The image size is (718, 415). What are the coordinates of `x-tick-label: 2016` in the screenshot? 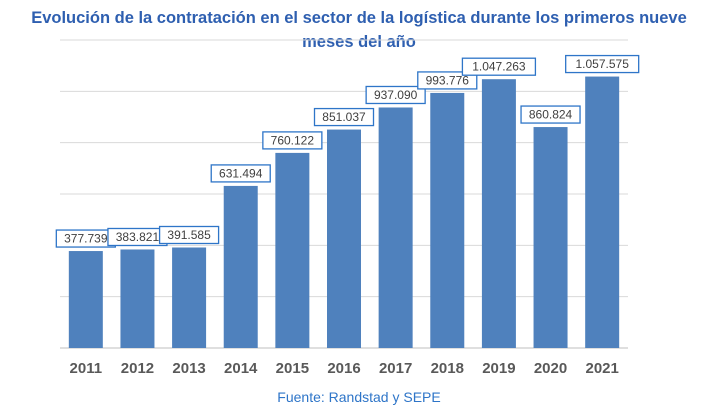 It's located at (343, 368).